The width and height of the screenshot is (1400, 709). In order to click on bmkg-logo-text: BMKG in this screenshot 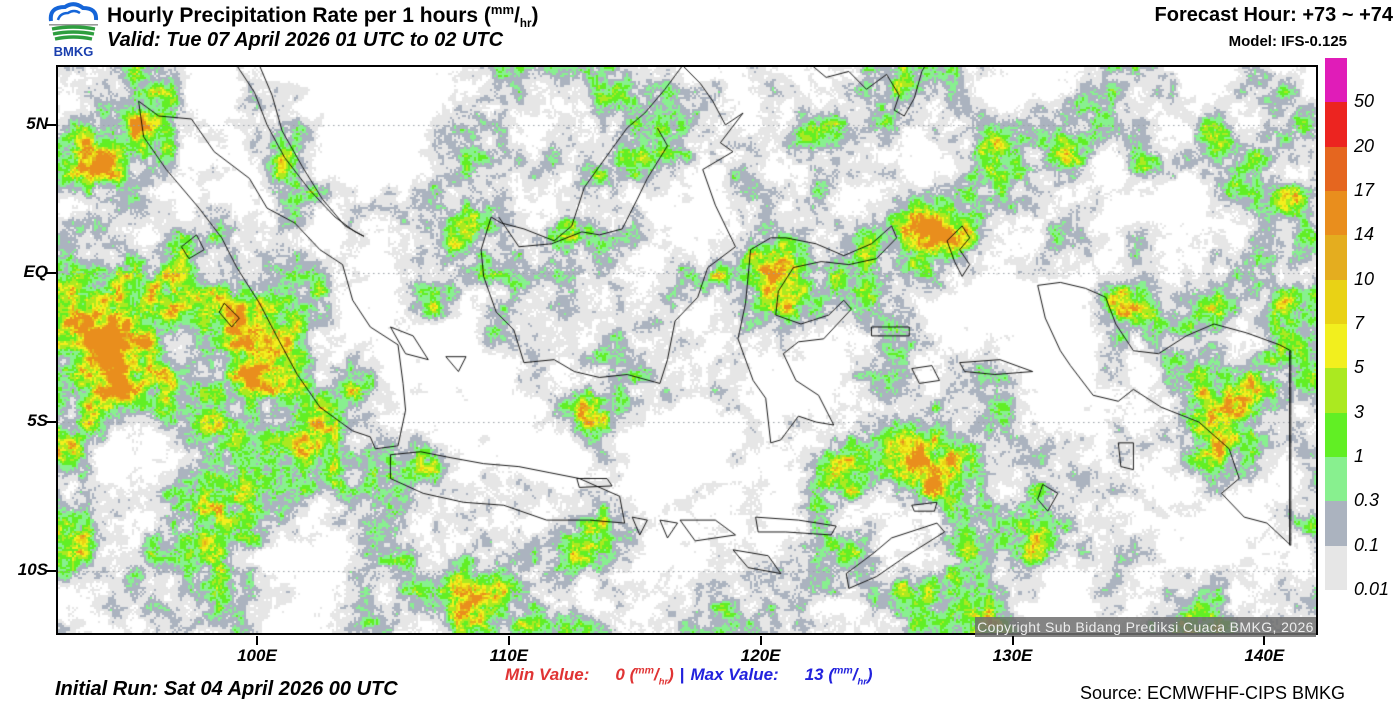, I will do `click(74, 51)`.